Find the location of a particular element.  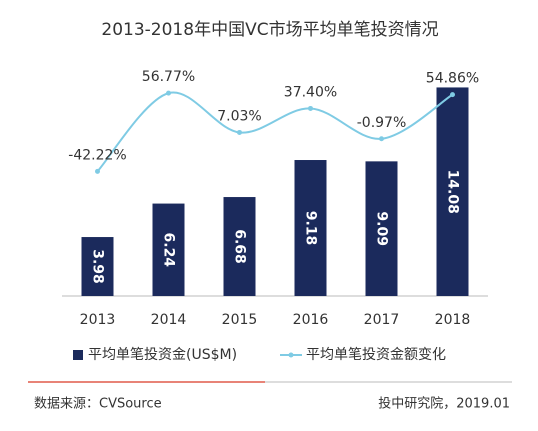

bar-label: 9.18 is located at coordinates (311, 228).